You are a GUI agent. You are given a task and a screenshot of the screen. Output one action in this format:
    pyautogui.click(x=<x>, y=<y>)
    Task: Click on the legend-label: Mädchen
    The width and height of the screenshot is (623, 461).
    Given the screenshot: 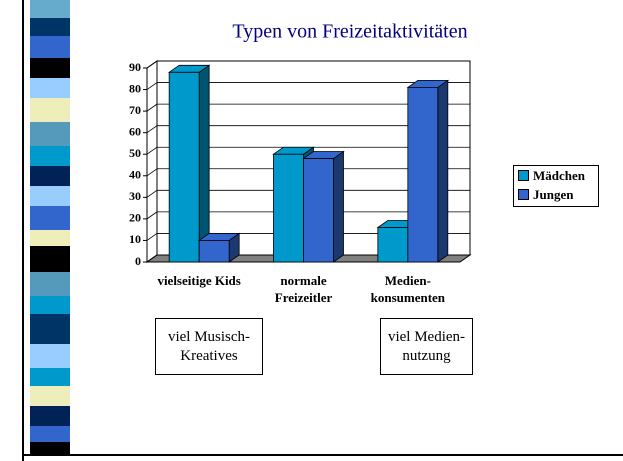 What is the action you would take?
    pyautogui.click(x=559, y=175)
    